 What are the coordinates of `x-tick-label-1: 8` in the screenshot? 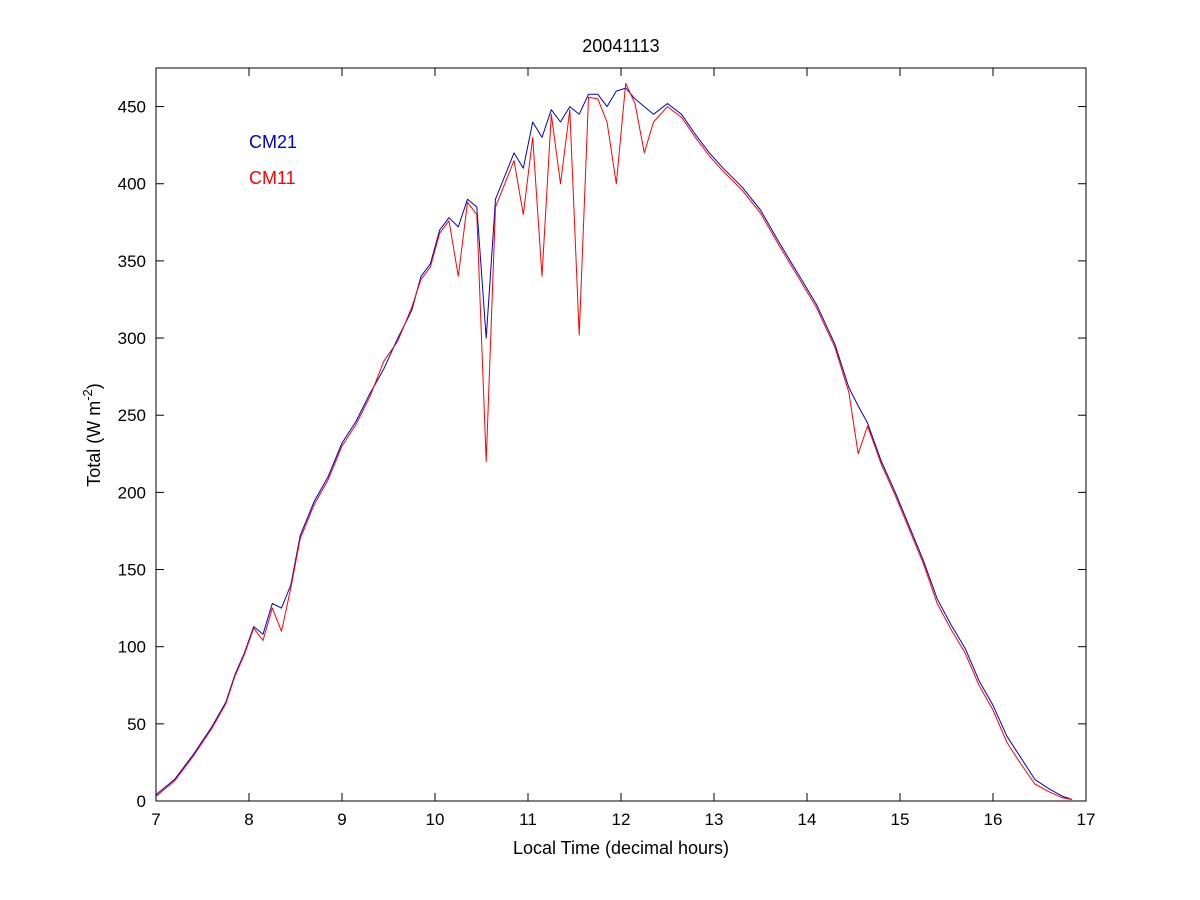 It's located at (248, 819).